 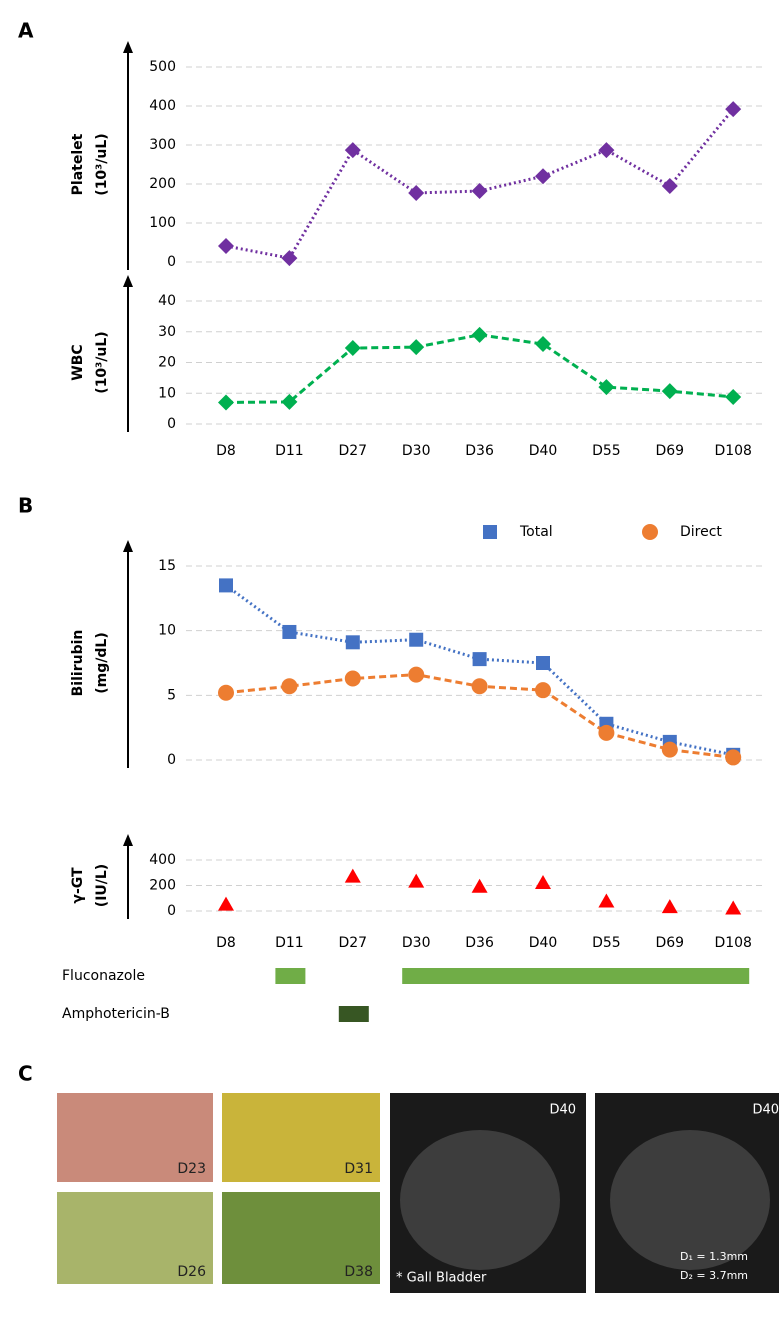 What do you see at coordinates (167, 363) in the screenshot?
I see `y-tick-label: 20` at bounding box center [167, 363].